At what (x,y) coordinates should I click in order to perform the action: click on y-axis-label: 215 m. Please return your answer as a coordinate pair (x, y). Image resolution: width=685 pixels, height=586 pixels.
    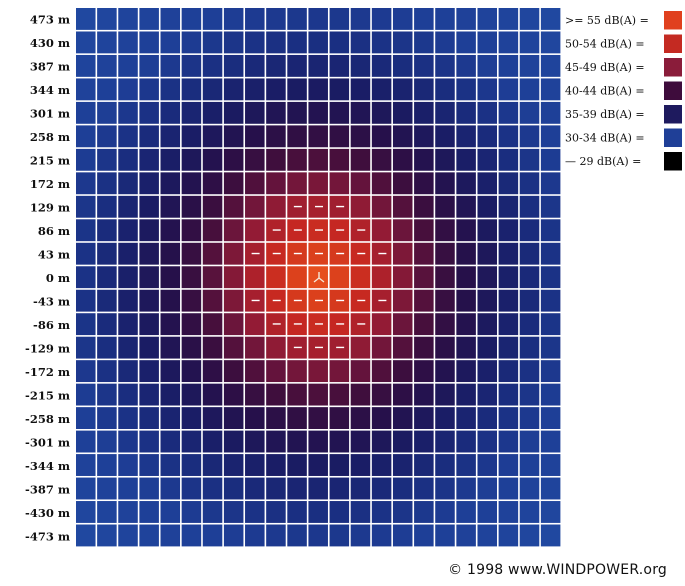
    Looking at the image, I should click on (50, 161).